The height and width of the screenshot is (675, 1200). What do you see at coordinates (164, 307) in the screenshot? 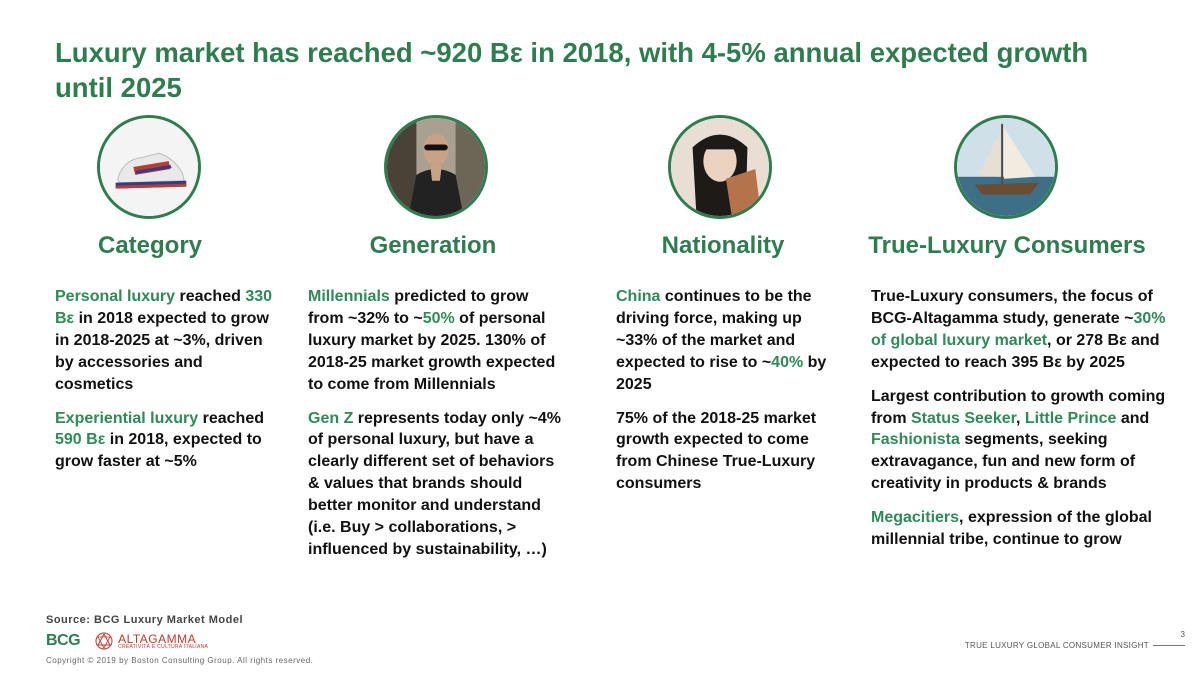
I see `highlight-text: 330 Bε` at bounding box center [164, 307].